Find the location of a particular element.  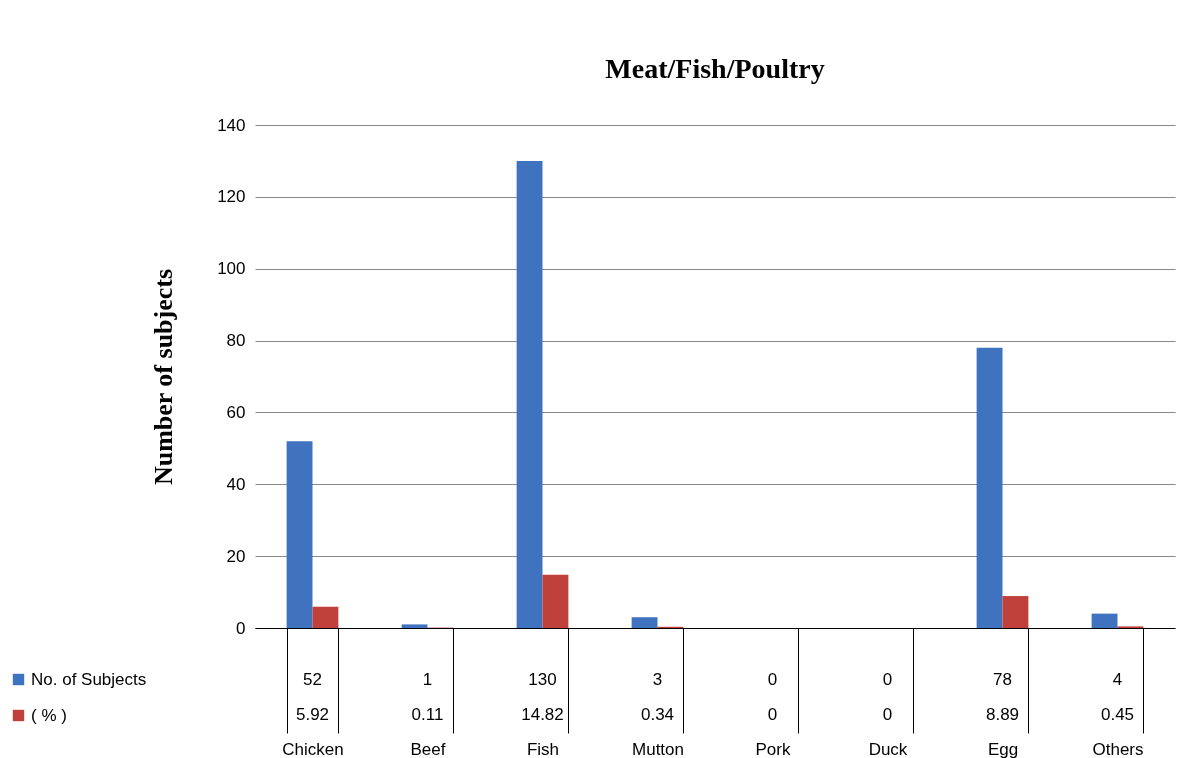

legend-label: No. of Subjects is located at coordinates (89, 679).